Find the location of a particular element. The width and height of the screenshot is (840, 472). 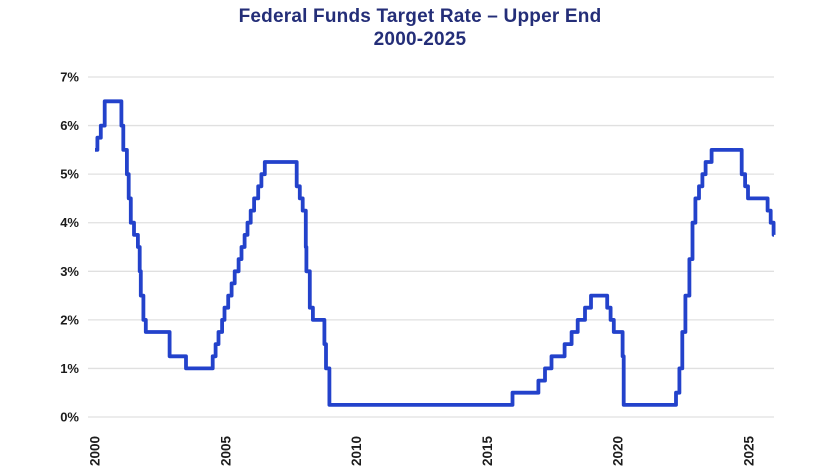

x-tick-2015: 2015 is located at coordinates (487, 450).